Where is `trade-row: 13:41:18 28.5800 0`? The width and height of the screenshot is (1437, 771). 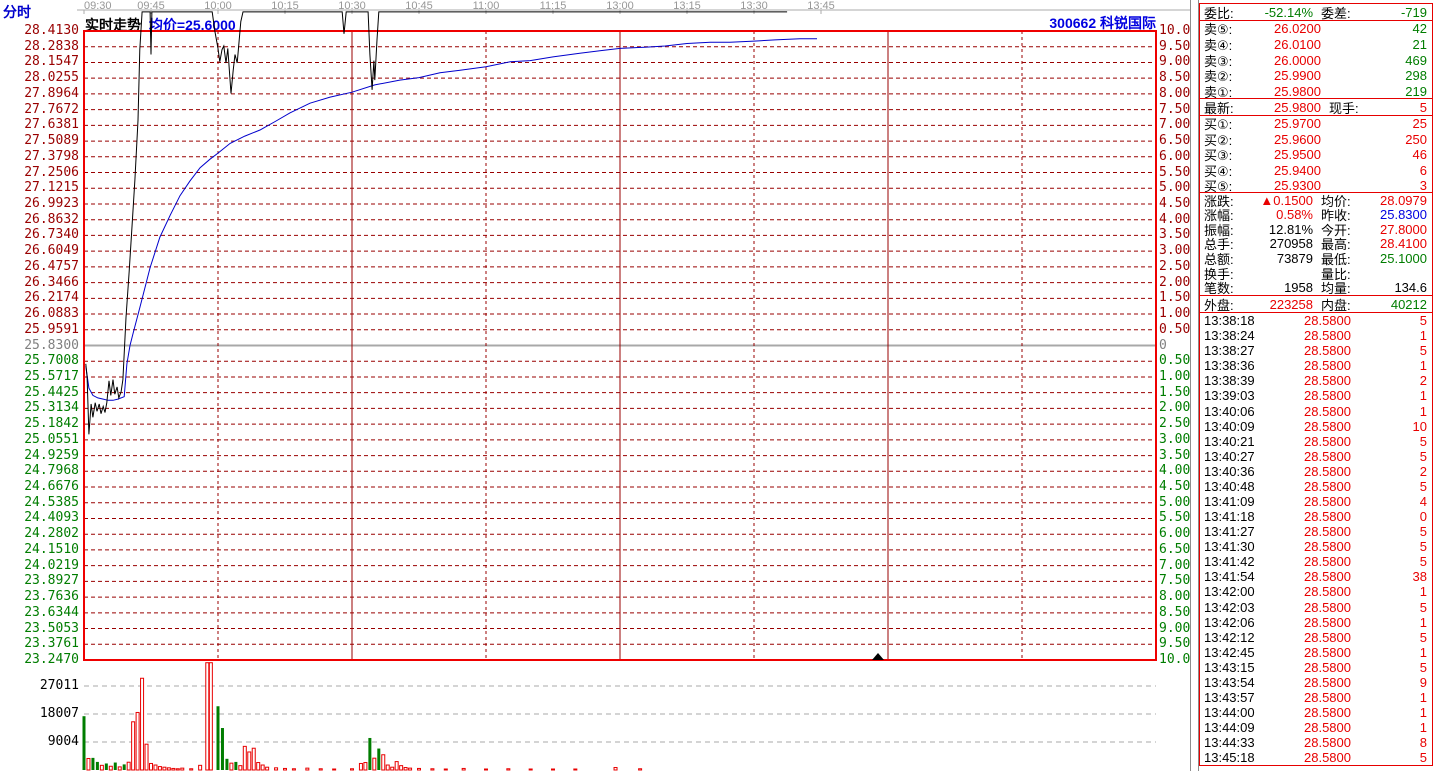
trade-row: 13:41:18 28.5800 0 is located at coordinates (1316, 516).